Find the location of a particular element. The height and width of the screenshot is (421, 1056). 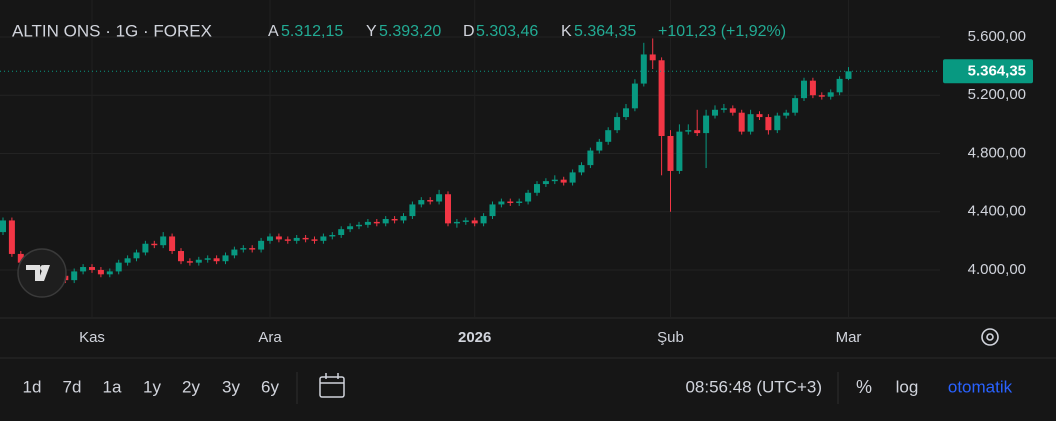

y-tick-label: 4.400,00 is located at coordinates (997, 211).